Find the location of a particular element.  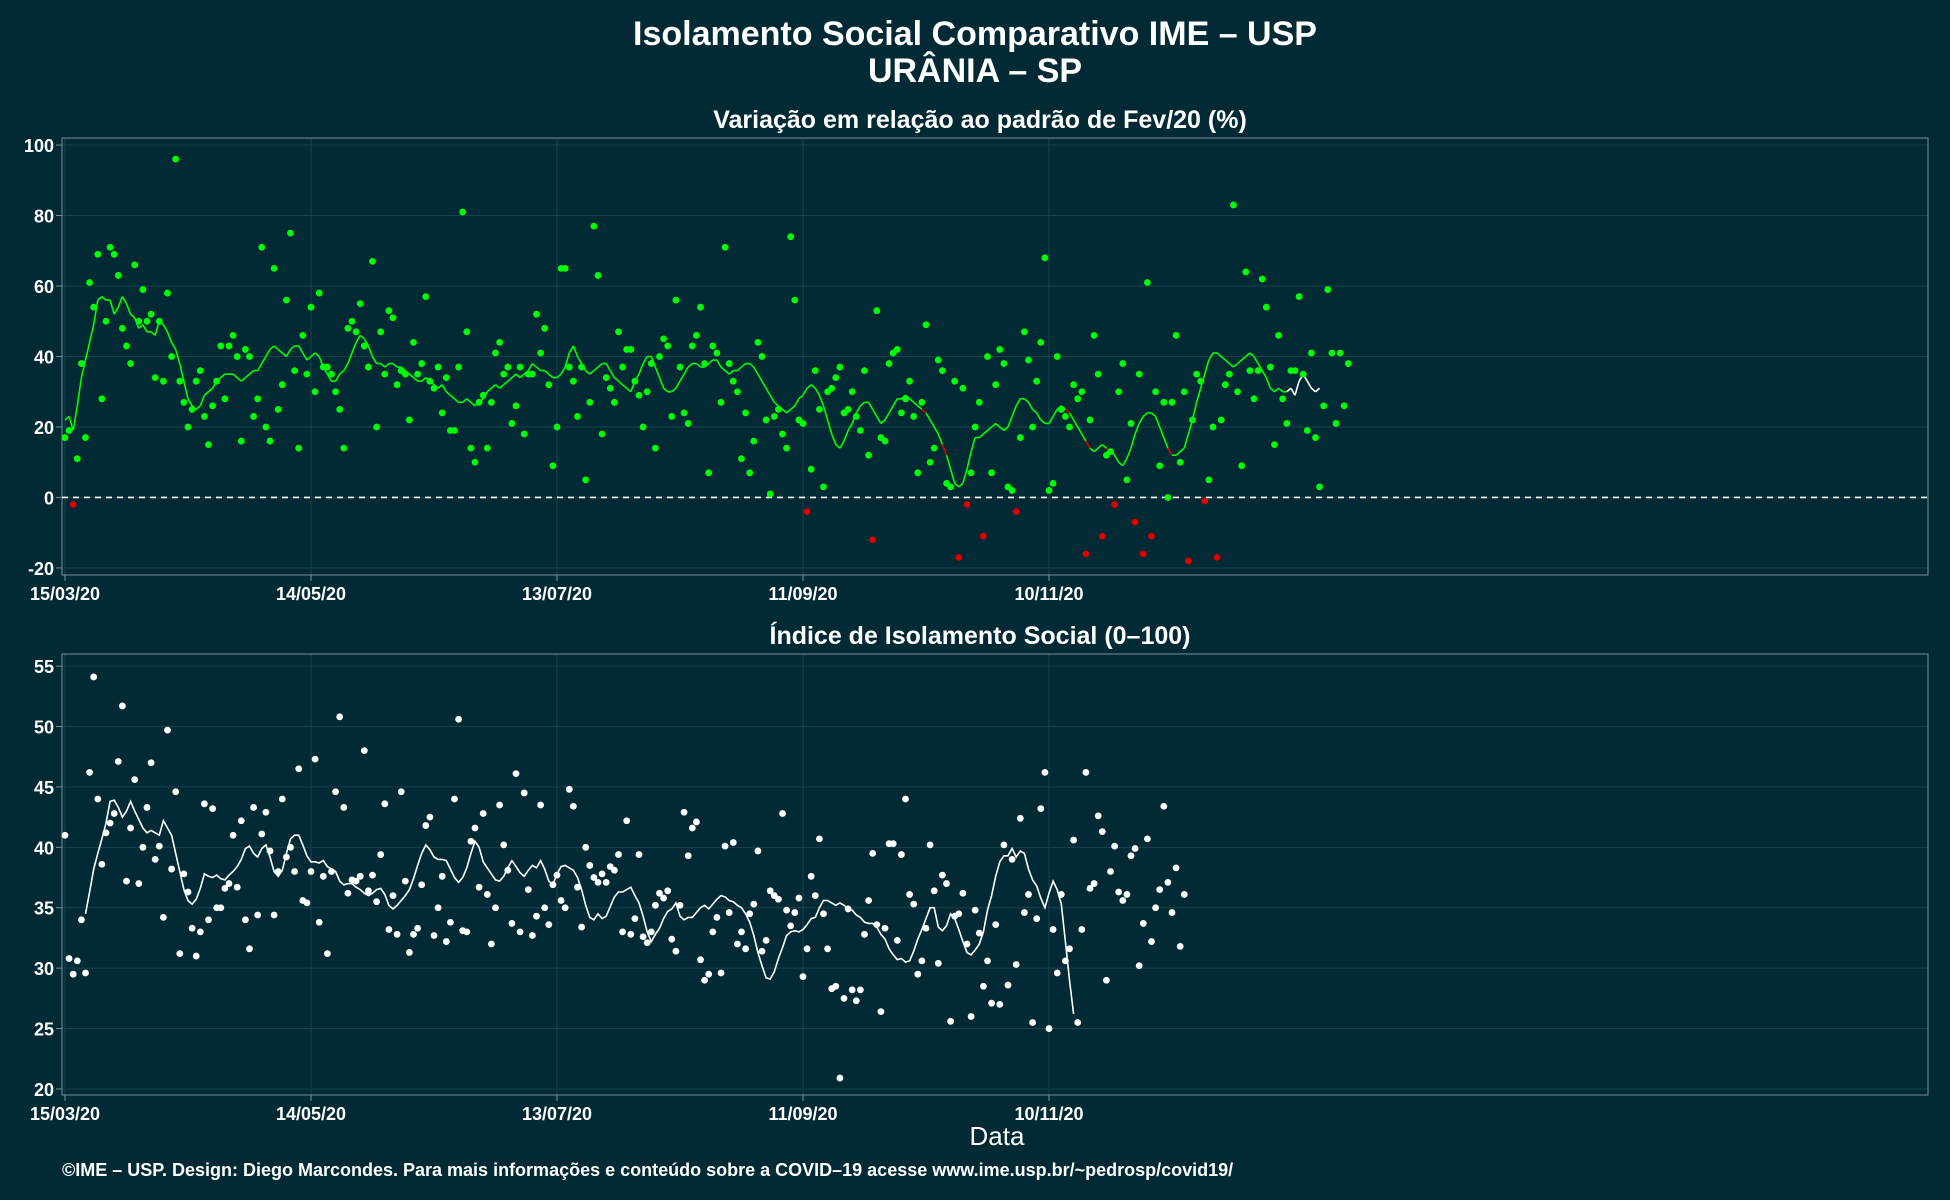

panel2-ytick-label: 20 is located at coordinates (44, 1090).